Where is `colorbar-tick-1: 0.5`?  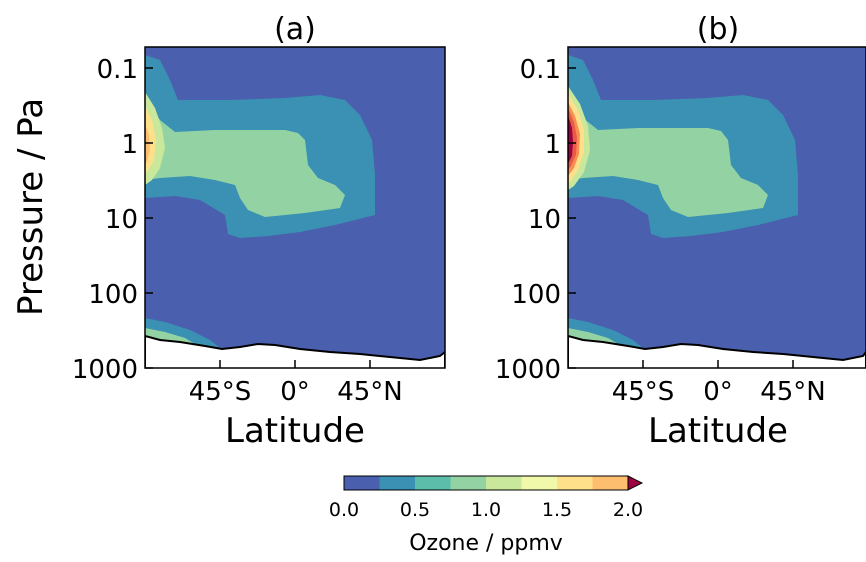 colorbar-tick-1: 0.5 is located at coordinates (415, 510).